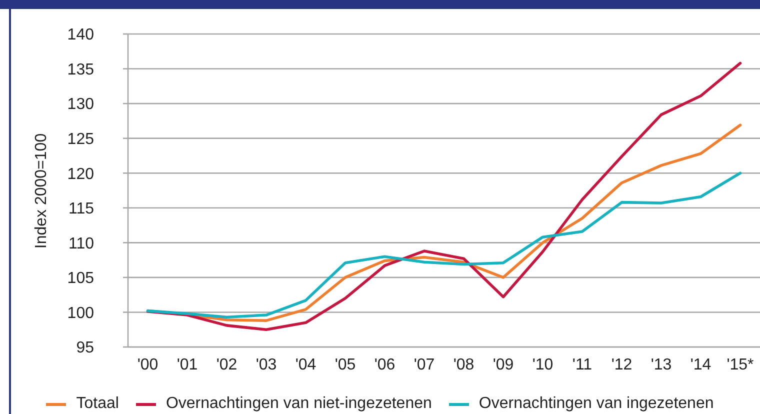 This screenshot has width=760, height=414. Describe the element at coordinates (97, 404) in the screenshot. I see `legend-label: Totaal` at that location.